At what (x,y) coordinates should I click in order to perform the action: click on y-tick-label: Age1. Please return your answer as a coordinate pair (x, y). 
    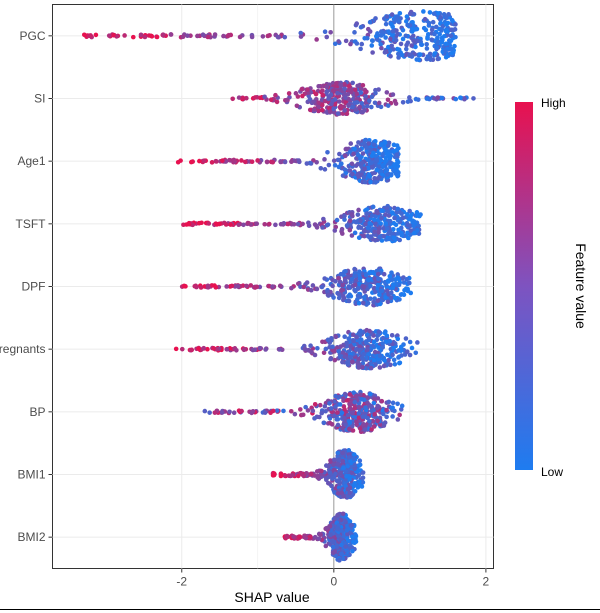
    Looking at the image, I should click on (31, 161).